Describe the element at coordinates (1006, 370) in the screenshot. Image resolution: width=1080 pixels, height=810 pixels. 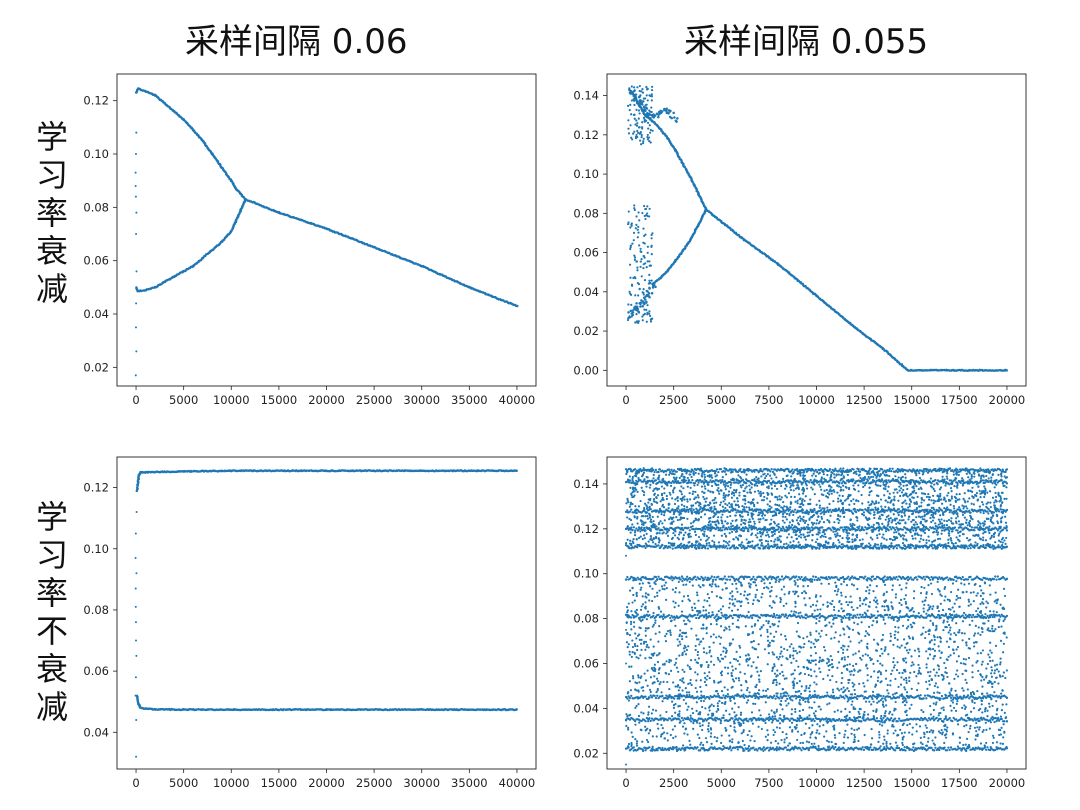
I see `series-2-point` at that location.